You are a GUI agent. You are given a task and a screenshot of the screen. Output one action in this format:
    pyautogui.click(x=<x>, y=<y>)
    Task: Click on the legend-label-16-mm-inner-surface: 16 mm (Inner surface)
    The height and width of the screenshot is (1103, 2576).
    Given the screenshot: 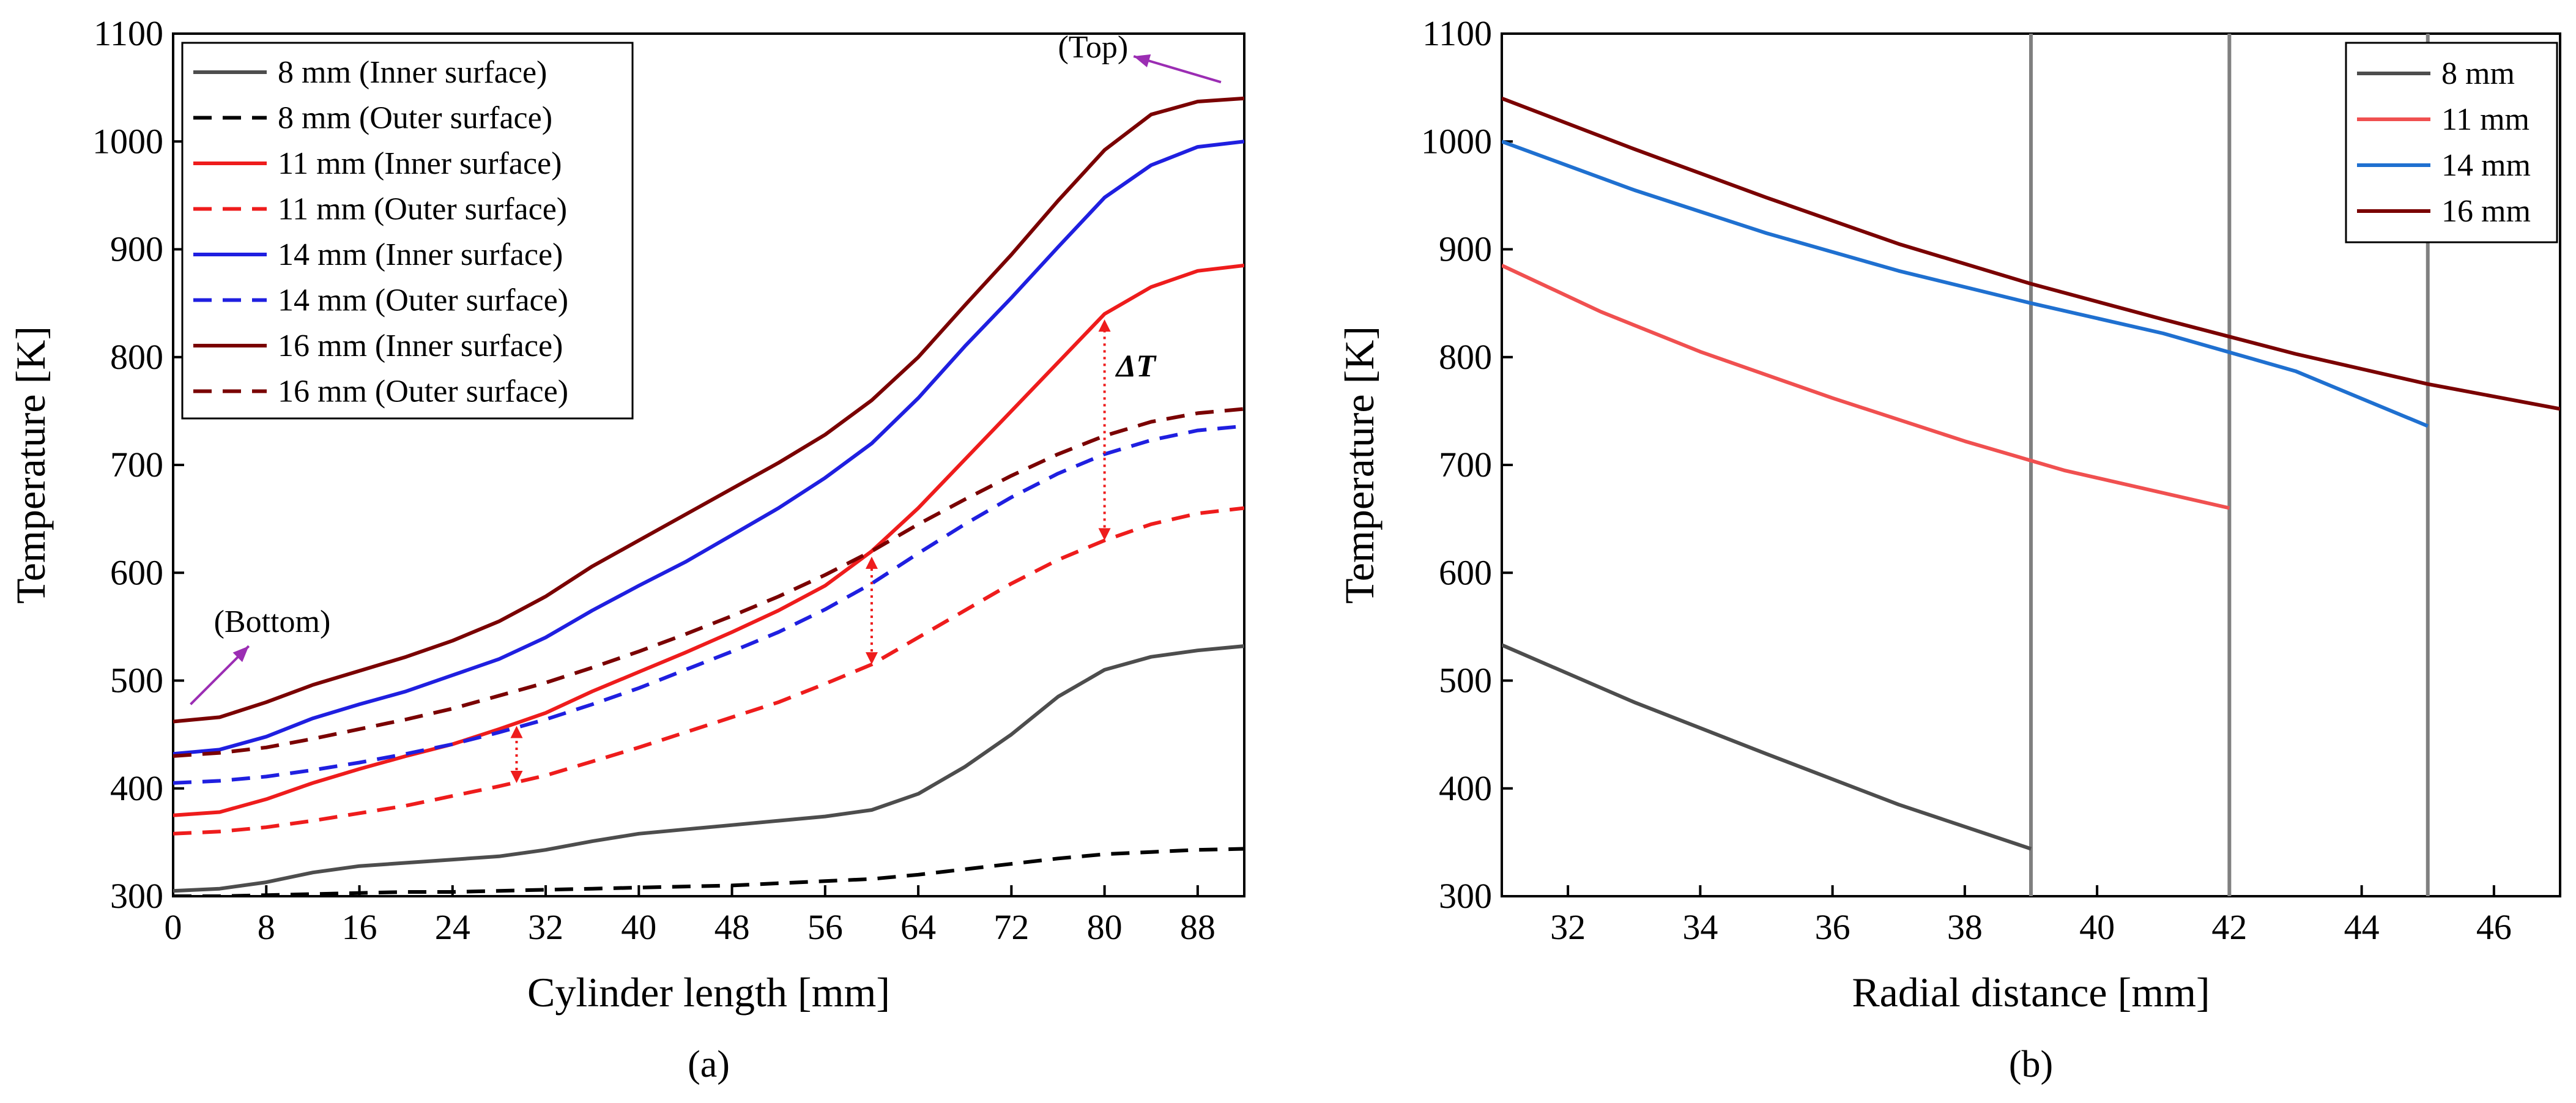 What is the action you would take?
    pyautogui.click(x=420, y=346)
    